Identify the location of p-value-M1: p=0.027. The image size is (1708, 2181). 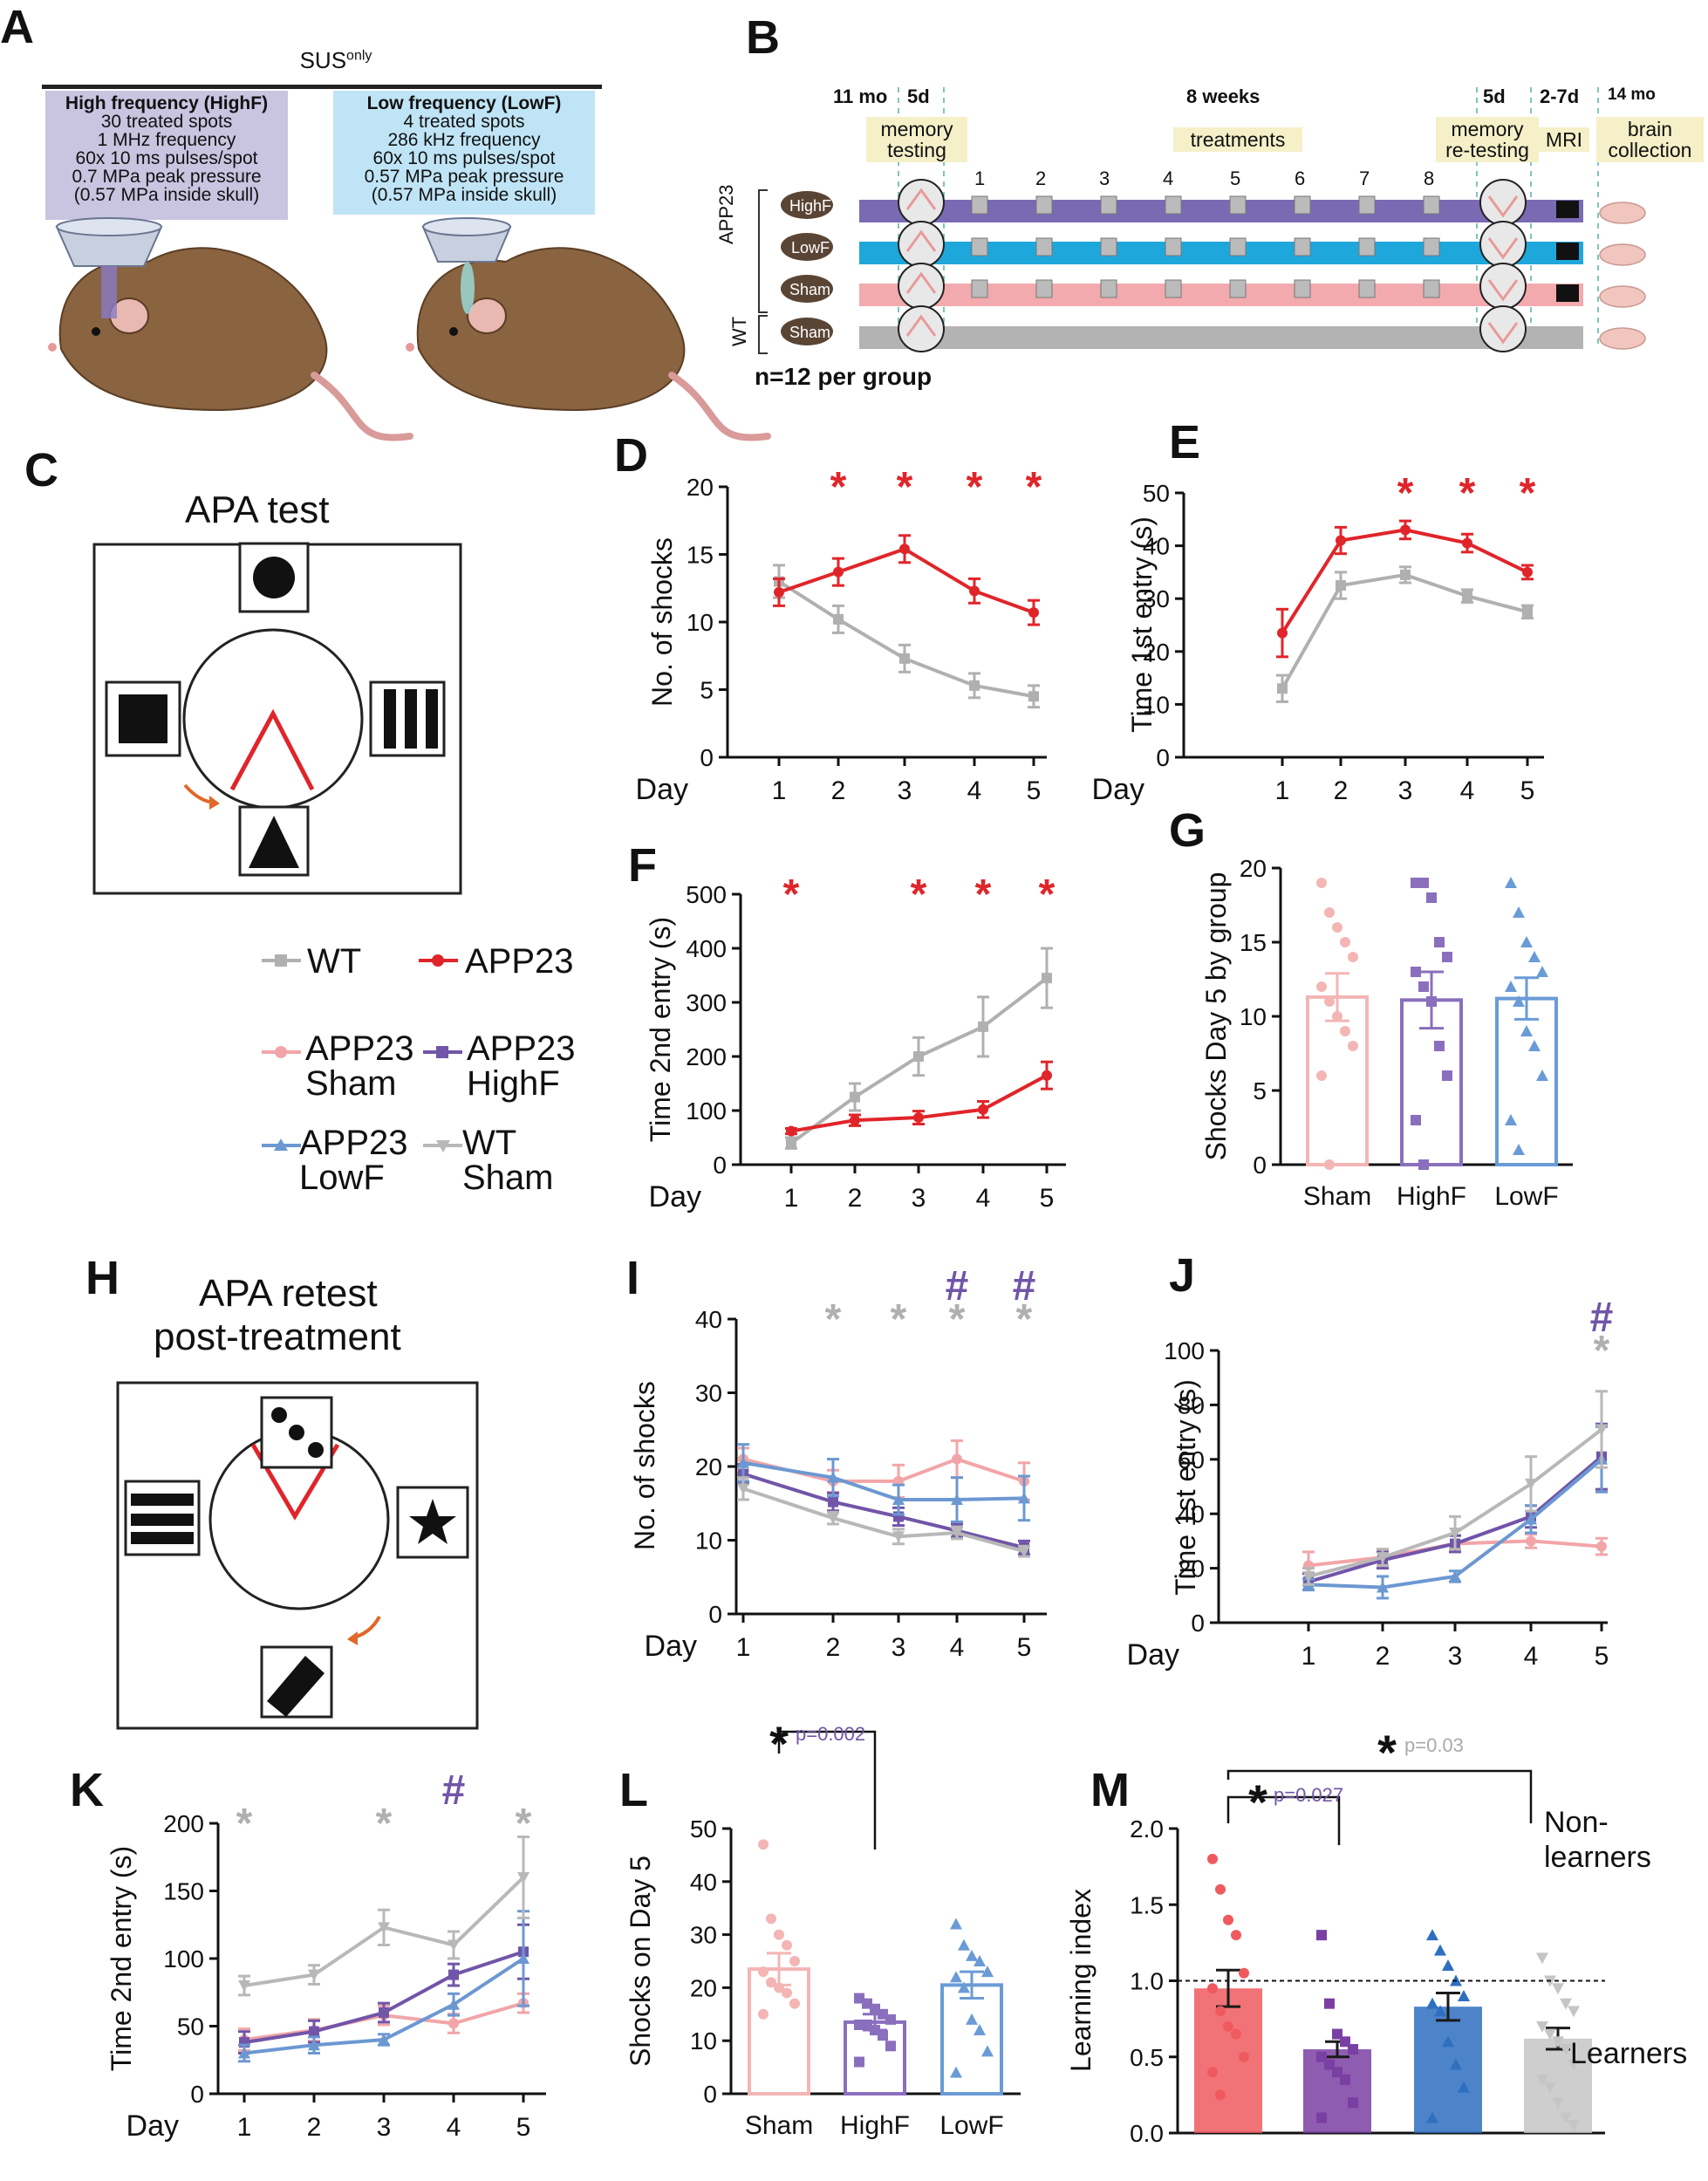
(1308, 1795).